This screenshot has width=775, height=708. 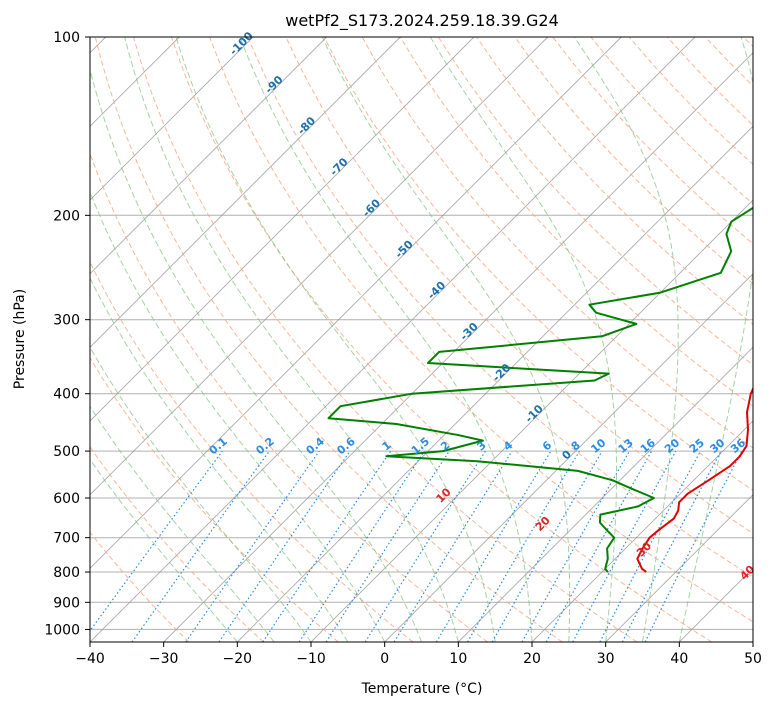 I want to click on y-axis-ticks: 100 200 300 400 500 600 700 800 900 1000, so click(x=67, y=334).